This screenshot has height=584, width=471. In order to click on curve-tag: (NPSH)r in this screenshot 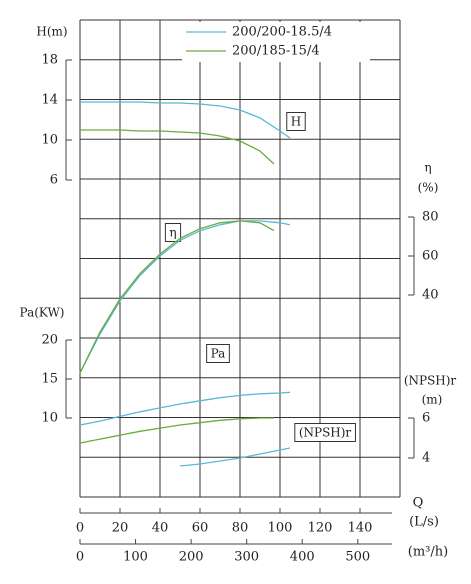, I will do `click(325, 433)`.